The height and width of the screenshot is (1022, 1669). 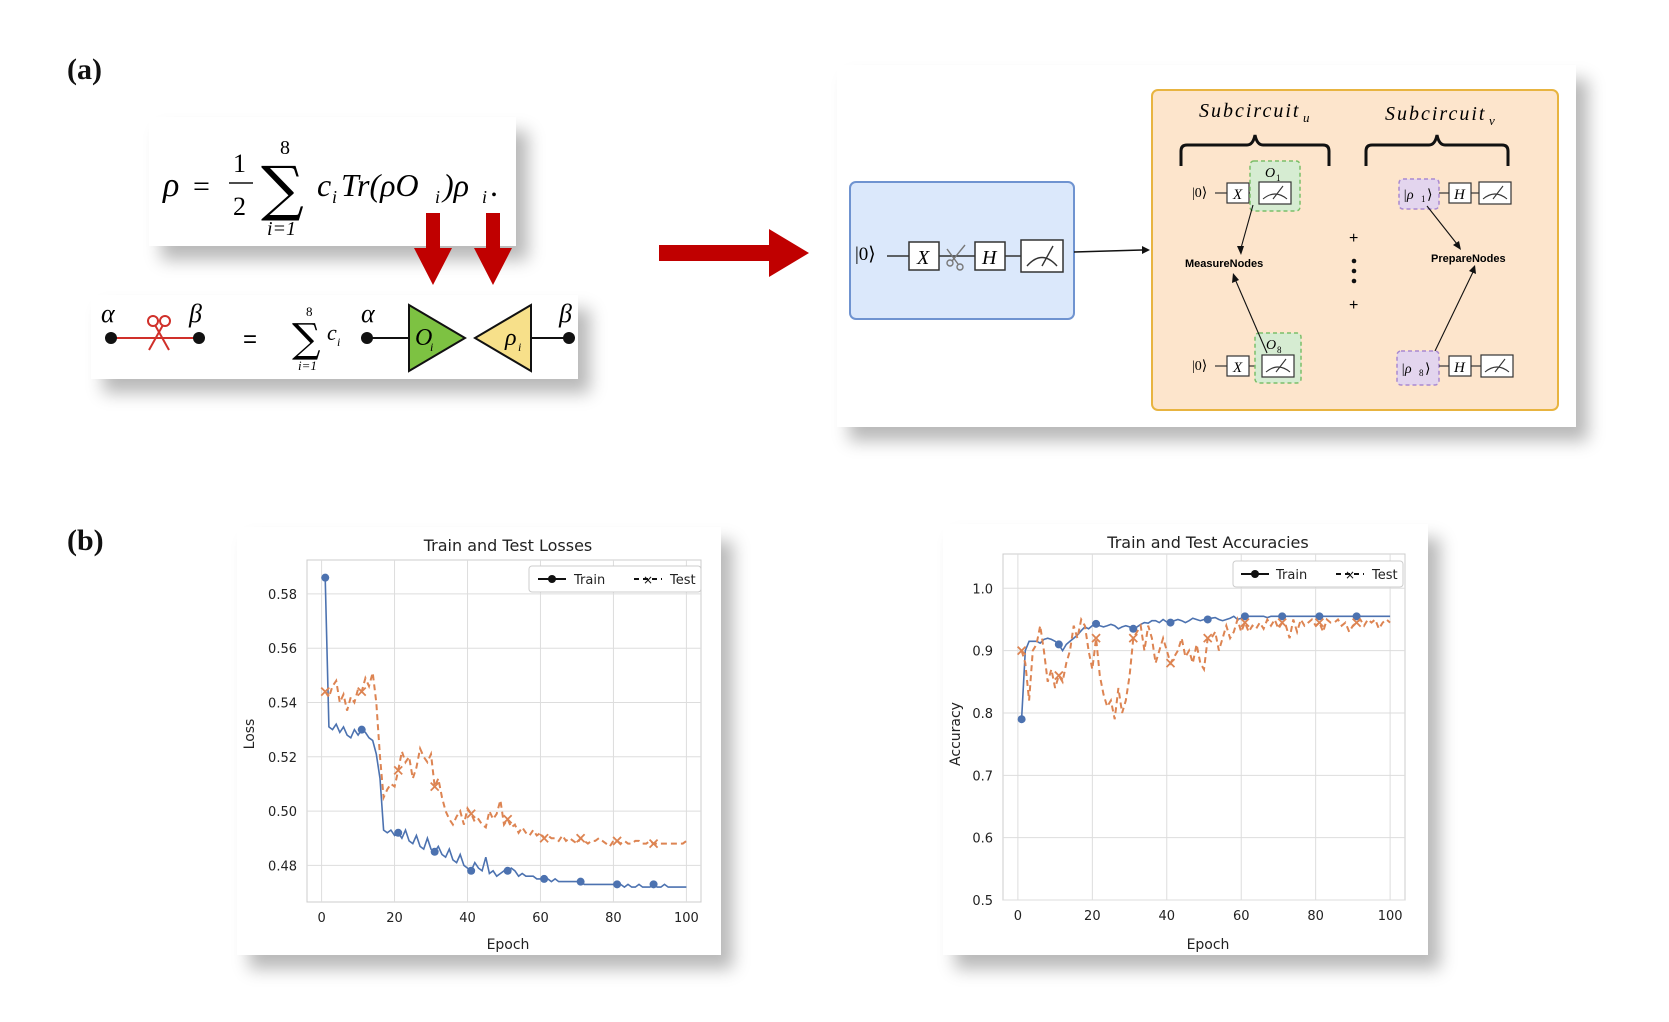 What do you see at coordinates (1495, 193) in the screenshot?
I see `v1-measure` at bounding box center [1495, 193].